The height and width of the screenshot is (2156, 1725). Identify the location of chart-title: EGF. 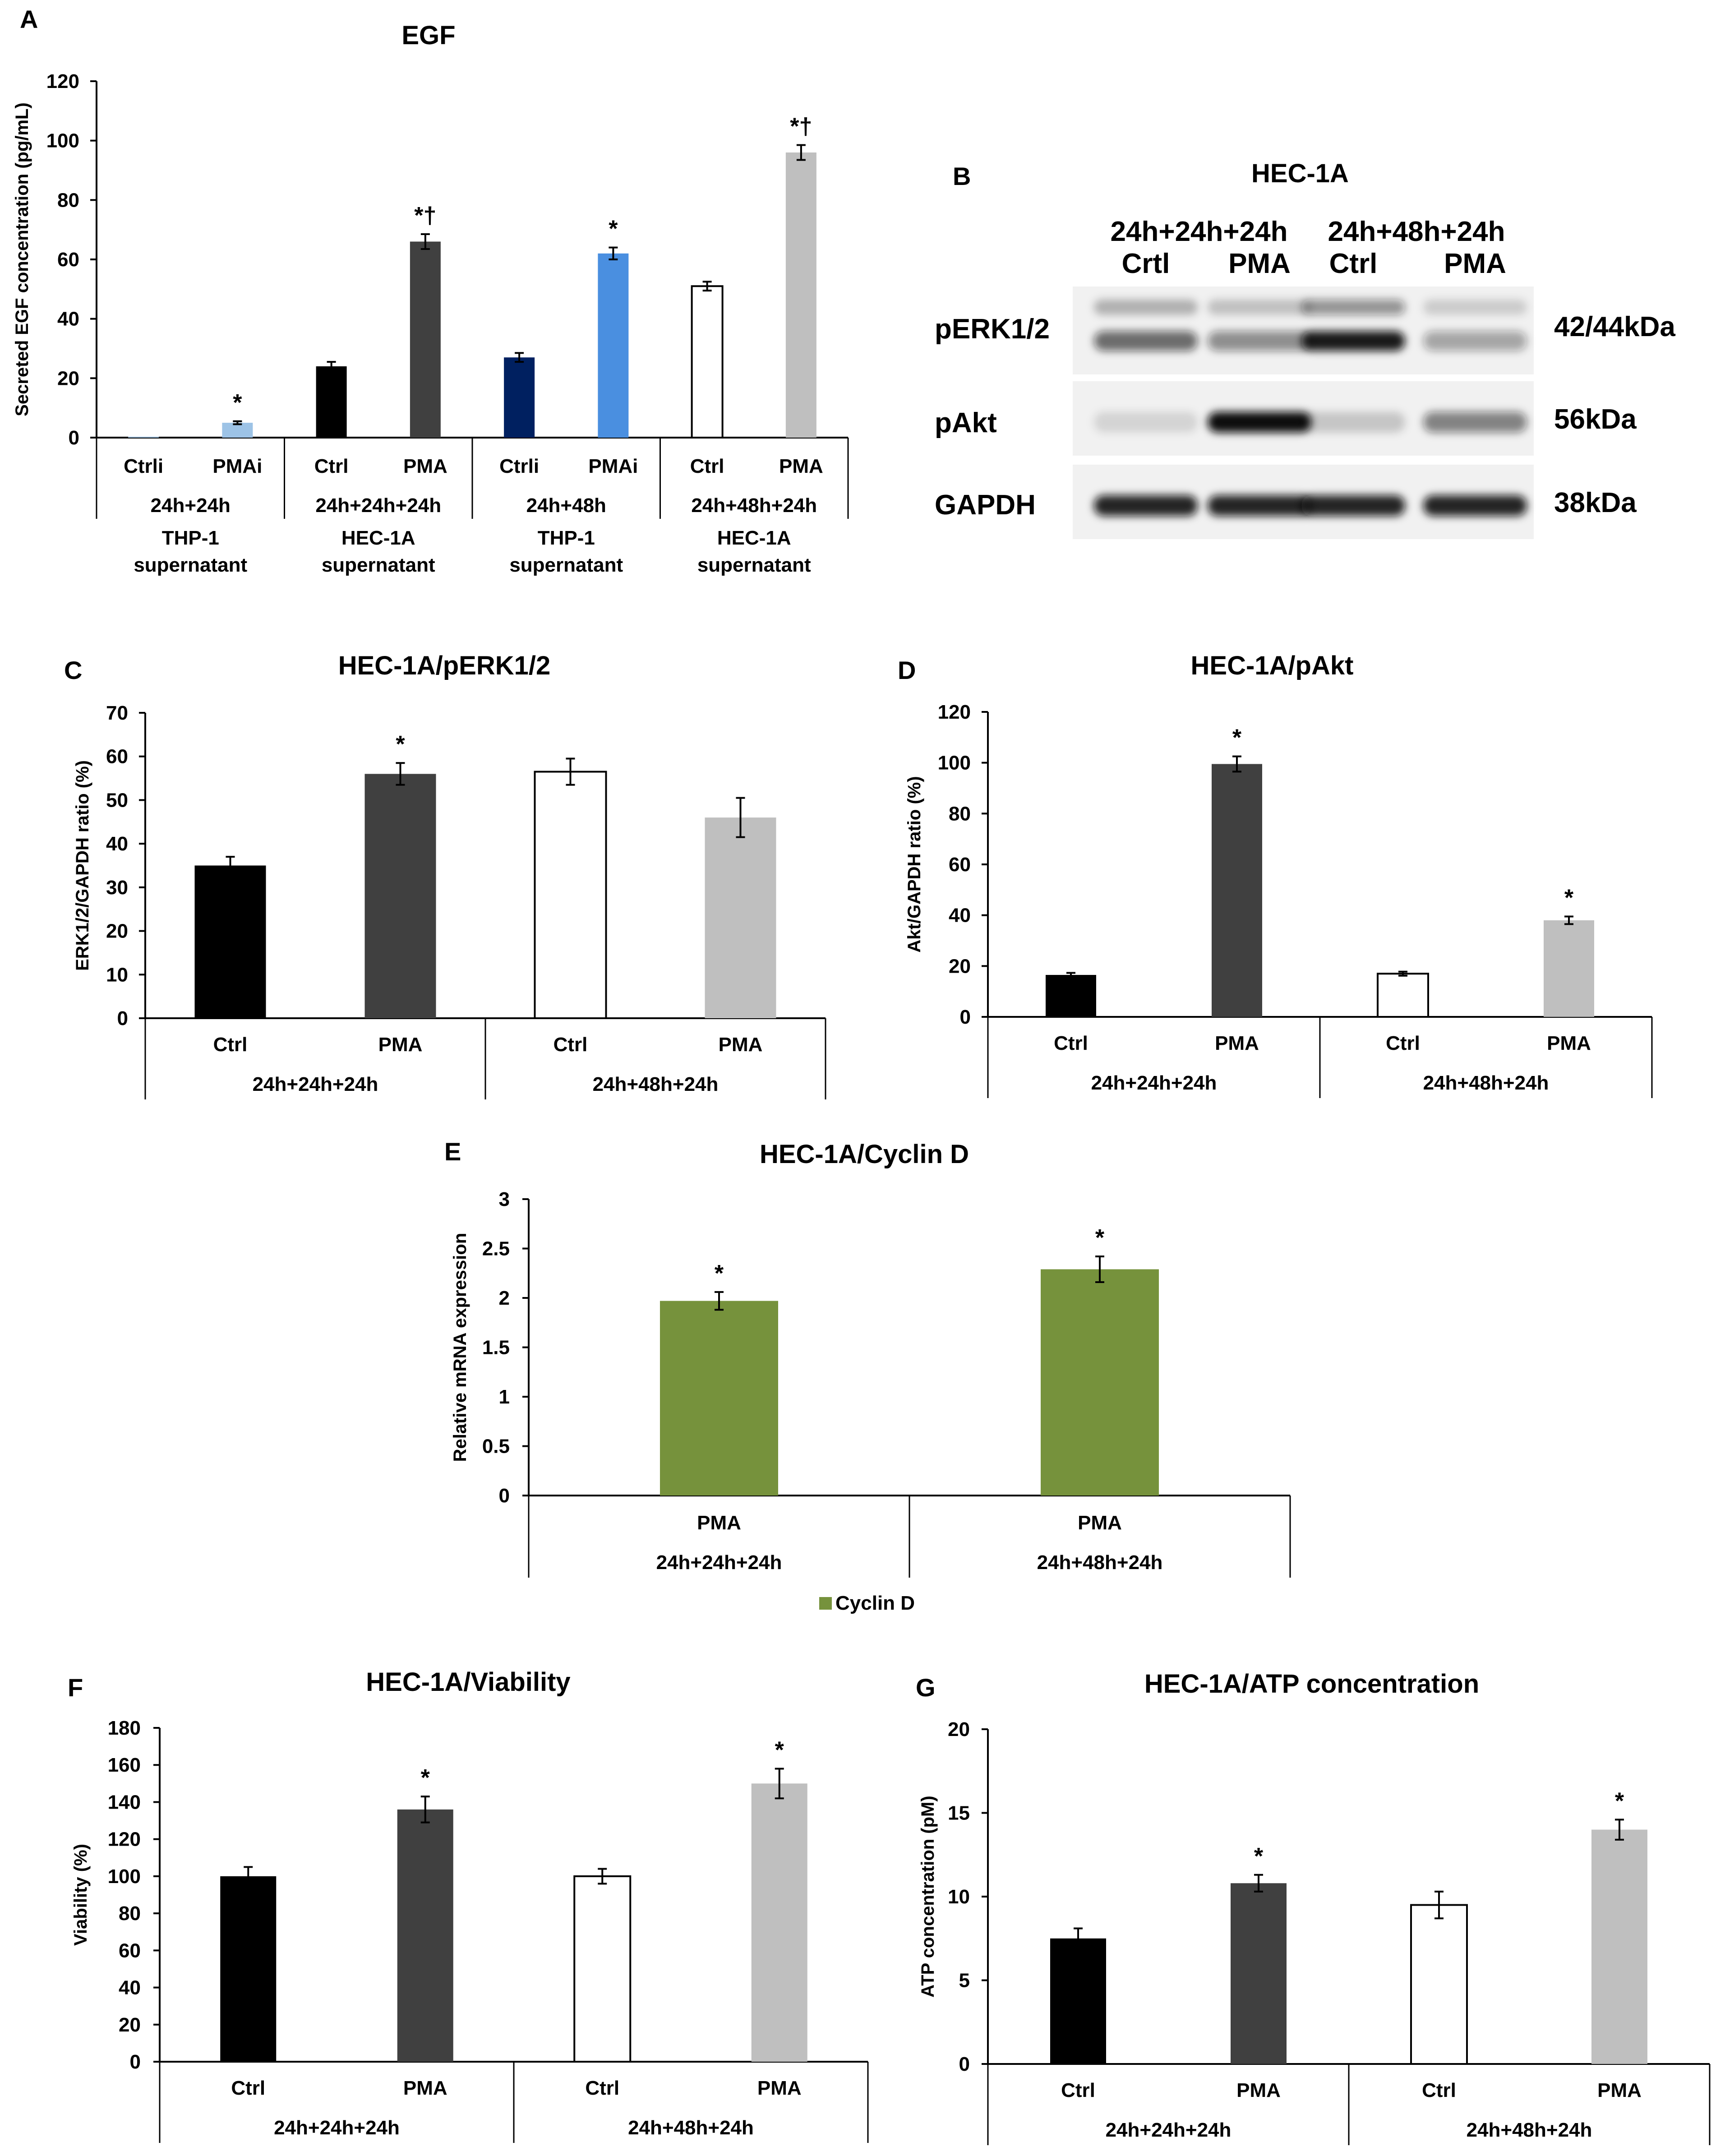
(428, 36).